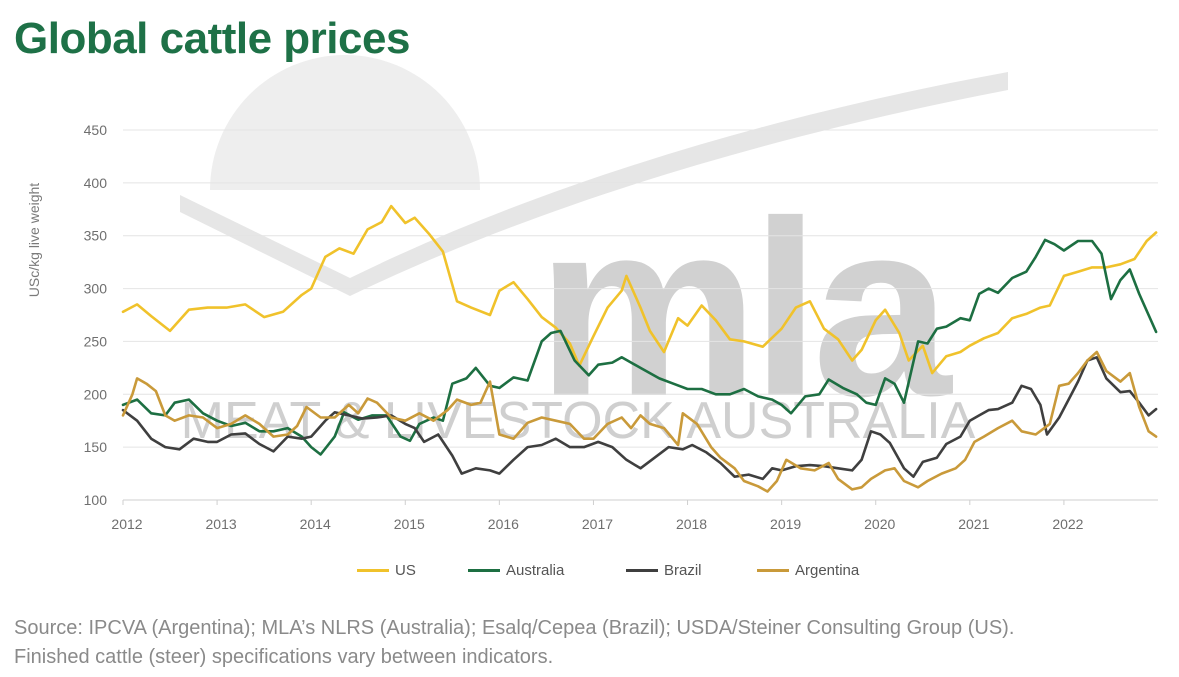  What do you see at coordinates (96, 289) in the screenshot?
I see `y-tick-label: 300` at bounding box center [96, 289].